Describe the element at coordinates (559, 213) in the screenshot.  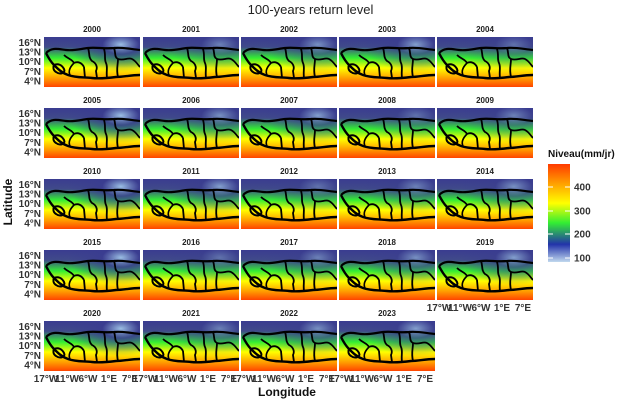
I see `legend-colorbar` at that location.